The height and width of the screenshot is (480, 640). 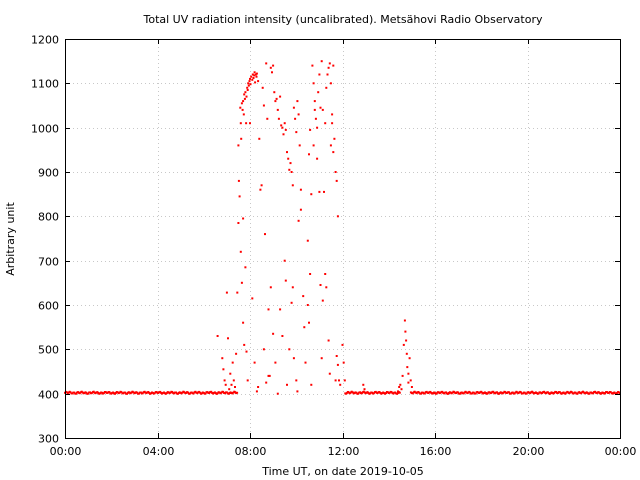 I want to click on x-tick-label: 12:00, so click(x=344, y=451).